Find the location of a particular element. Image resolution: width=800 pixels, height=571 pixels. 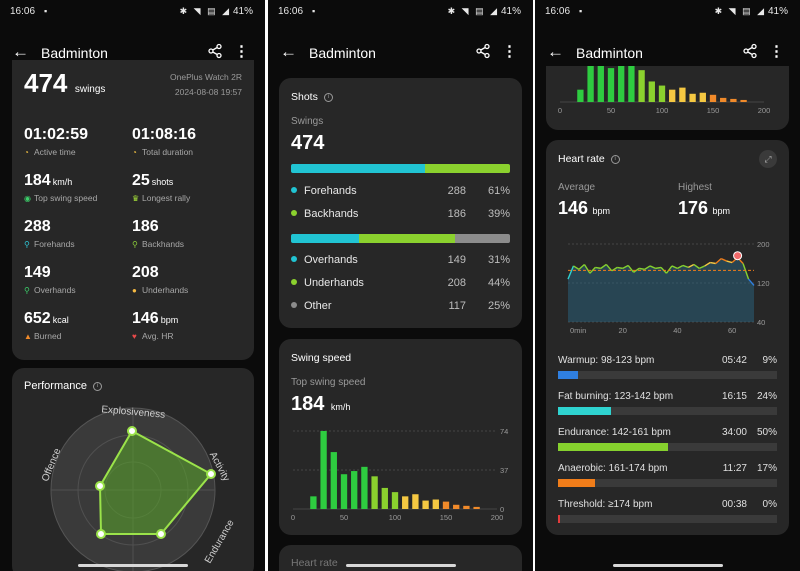

stat-avg-hr: 146 bpm ♥ Avg. HR is located at coordinates (155, 325).